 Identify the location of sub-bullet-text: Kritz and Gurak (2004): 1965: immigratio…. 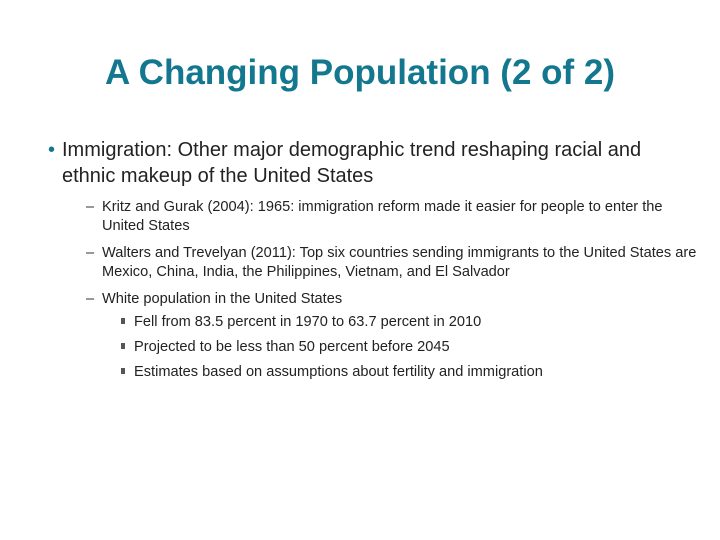
(382, 216).